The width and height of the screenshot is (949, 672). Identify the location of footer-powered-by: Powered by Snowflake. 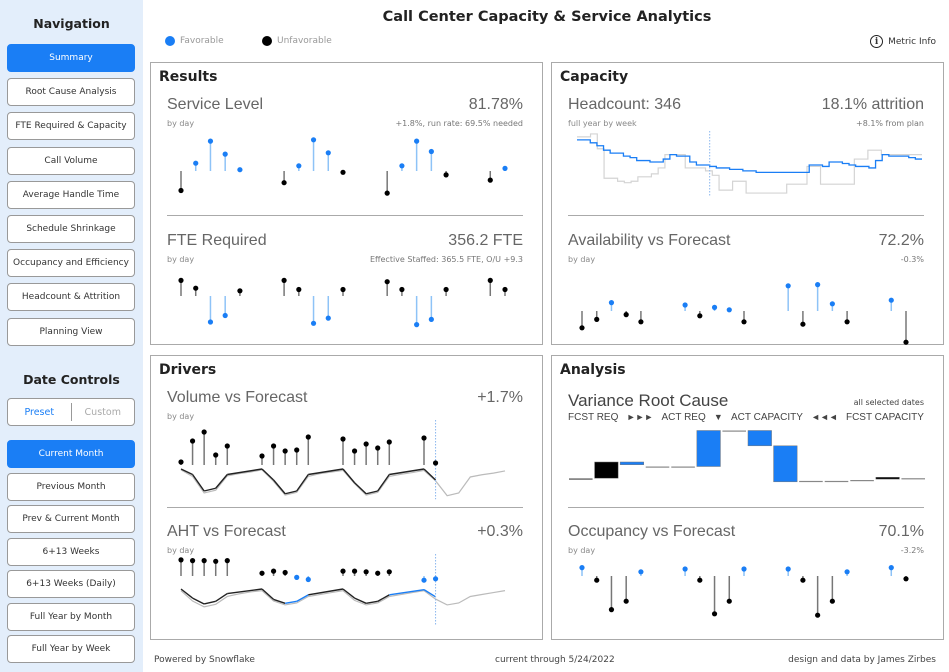
(204, 660).